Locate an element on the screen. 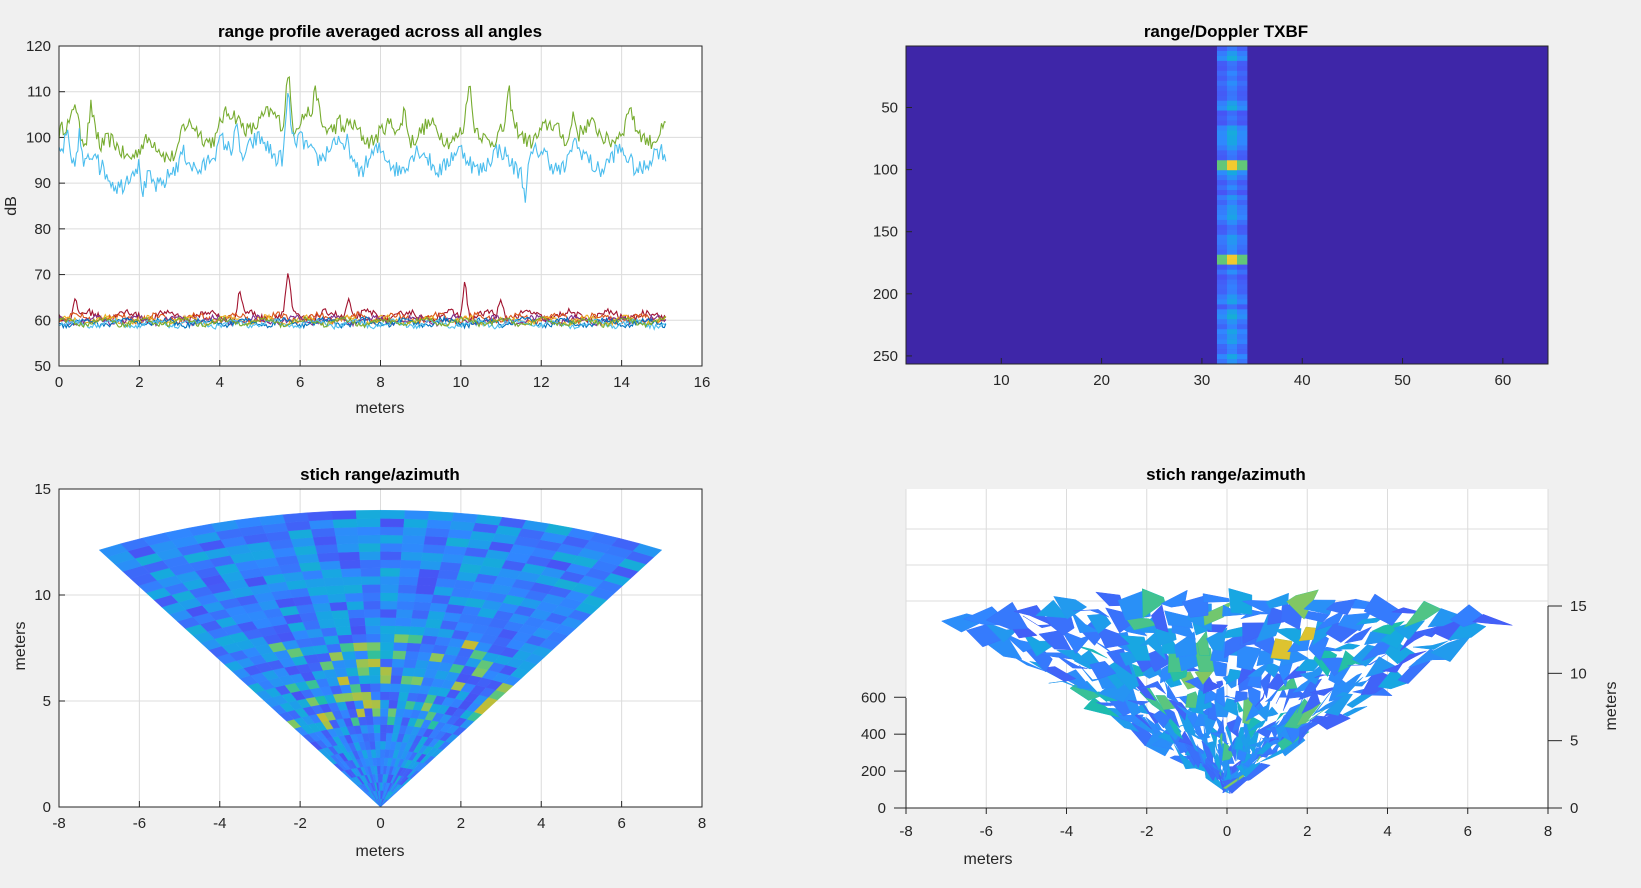 Image resolution: width=1641 pixels, height=888 pixels. range-doppler-y-tick-label: 250 is located at coordinates (885, 356).